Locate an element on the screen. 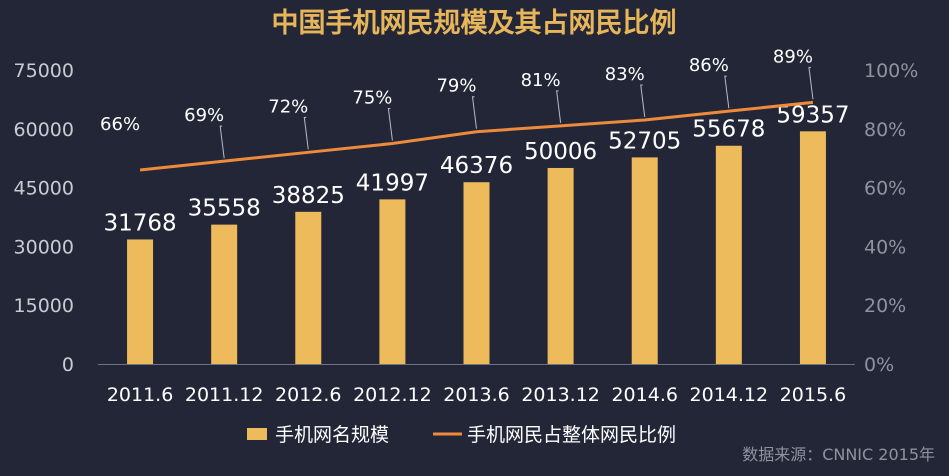  left-axis-tick-label: 75000 is located at coordinates (44, 71).